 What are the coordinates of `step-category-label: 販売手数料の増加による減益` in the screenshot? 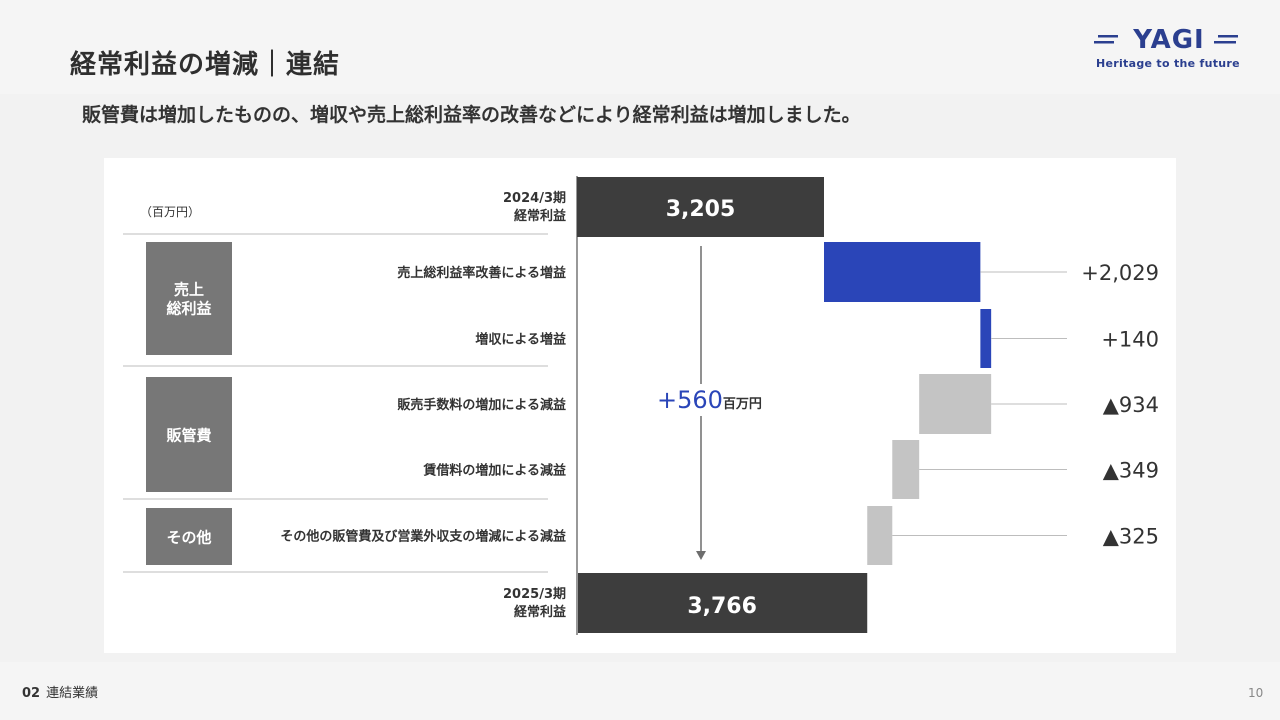 It's located at (481, 405).